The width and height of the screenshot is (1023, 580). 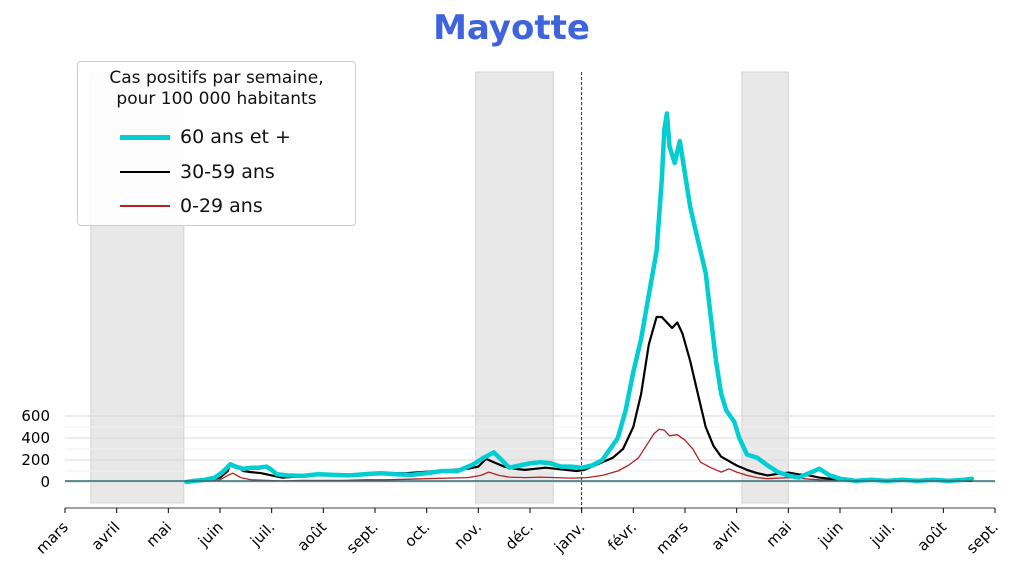 I want to click on x-tick-label: oct., so click(x=417, y=534).